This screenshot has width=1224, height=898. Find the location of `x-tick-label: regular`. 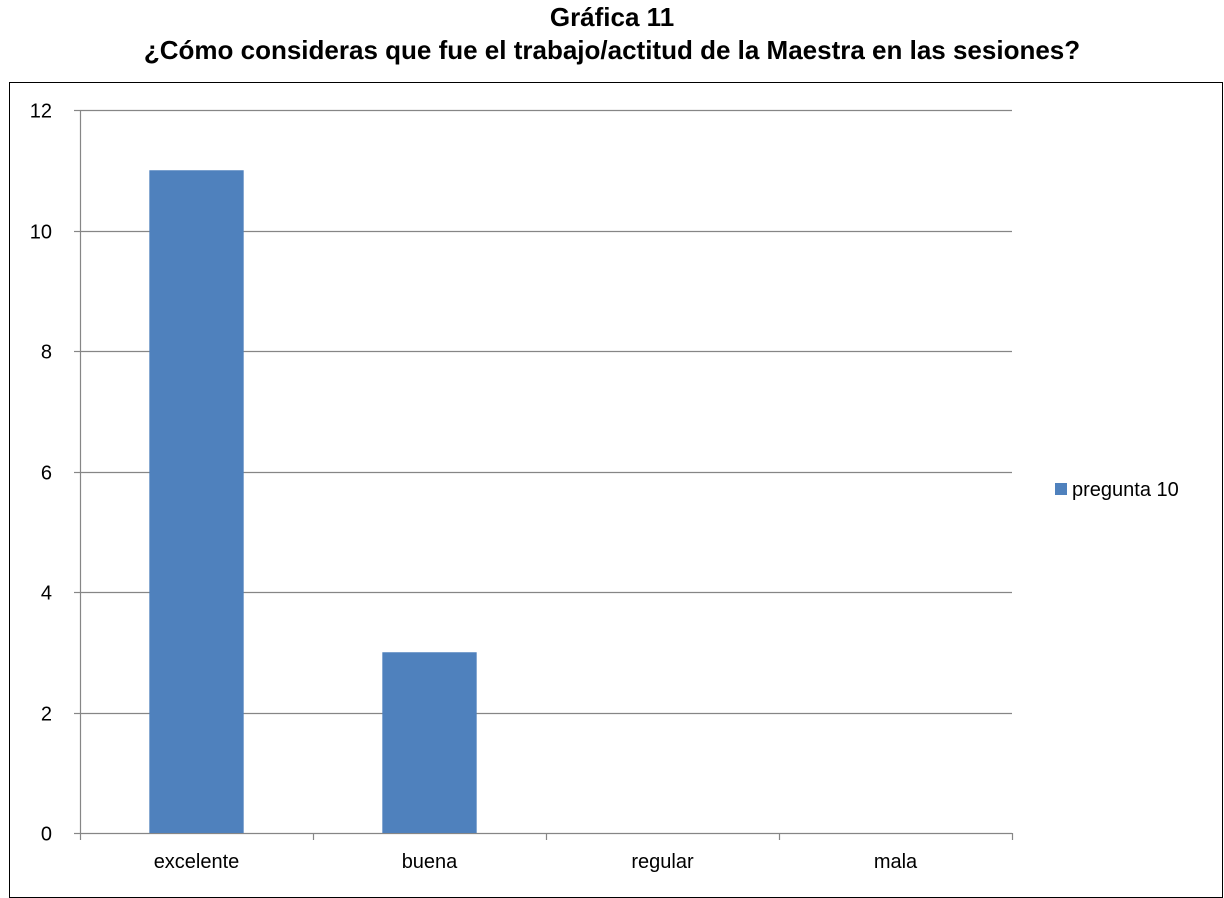

x-tick-label: regular is located at coordinates (662, 862).